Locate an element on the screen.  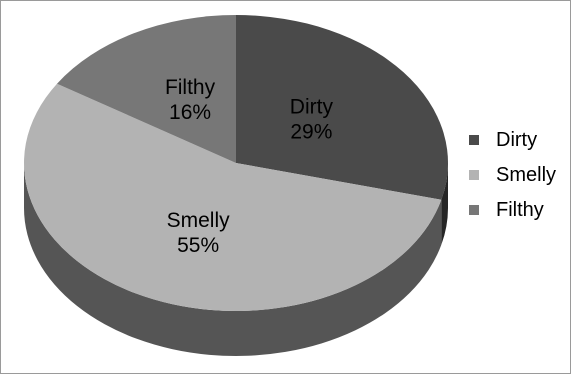
slice-label-smelly: Smelly is located at coordinates (199, 220).